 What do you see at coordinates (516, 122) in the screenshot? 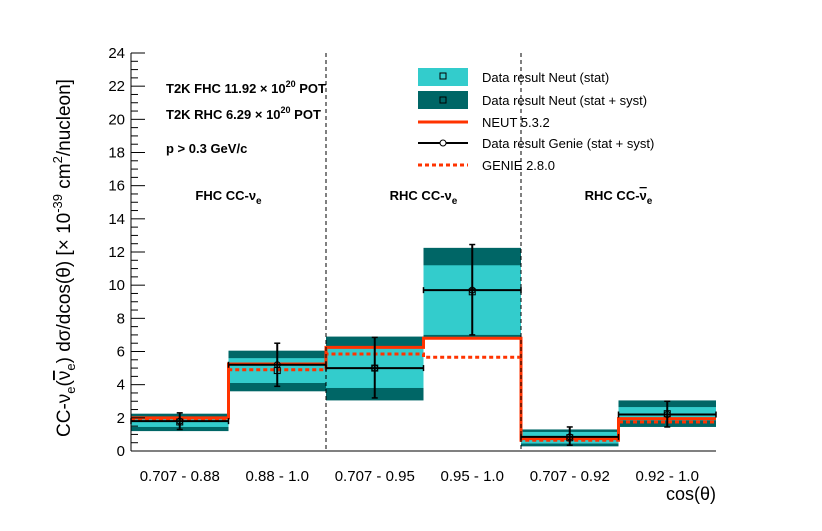
I see `legend-label-neut: NEUT 5.3.2` at bounding box center [516, 122].